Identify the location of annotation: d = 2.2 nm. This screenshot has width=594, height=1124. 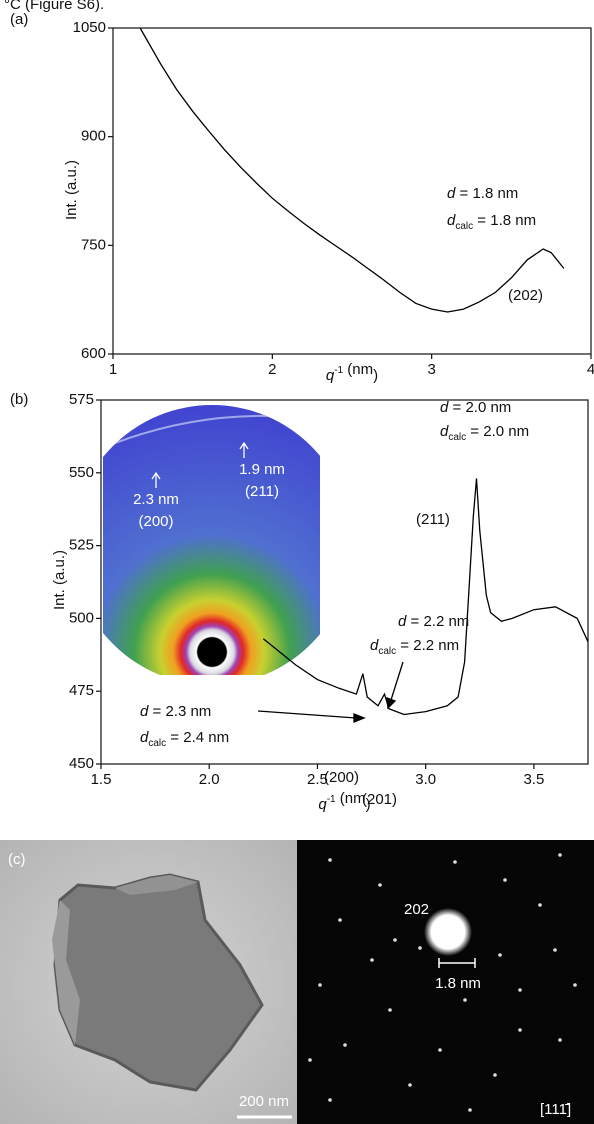
(433, 621).